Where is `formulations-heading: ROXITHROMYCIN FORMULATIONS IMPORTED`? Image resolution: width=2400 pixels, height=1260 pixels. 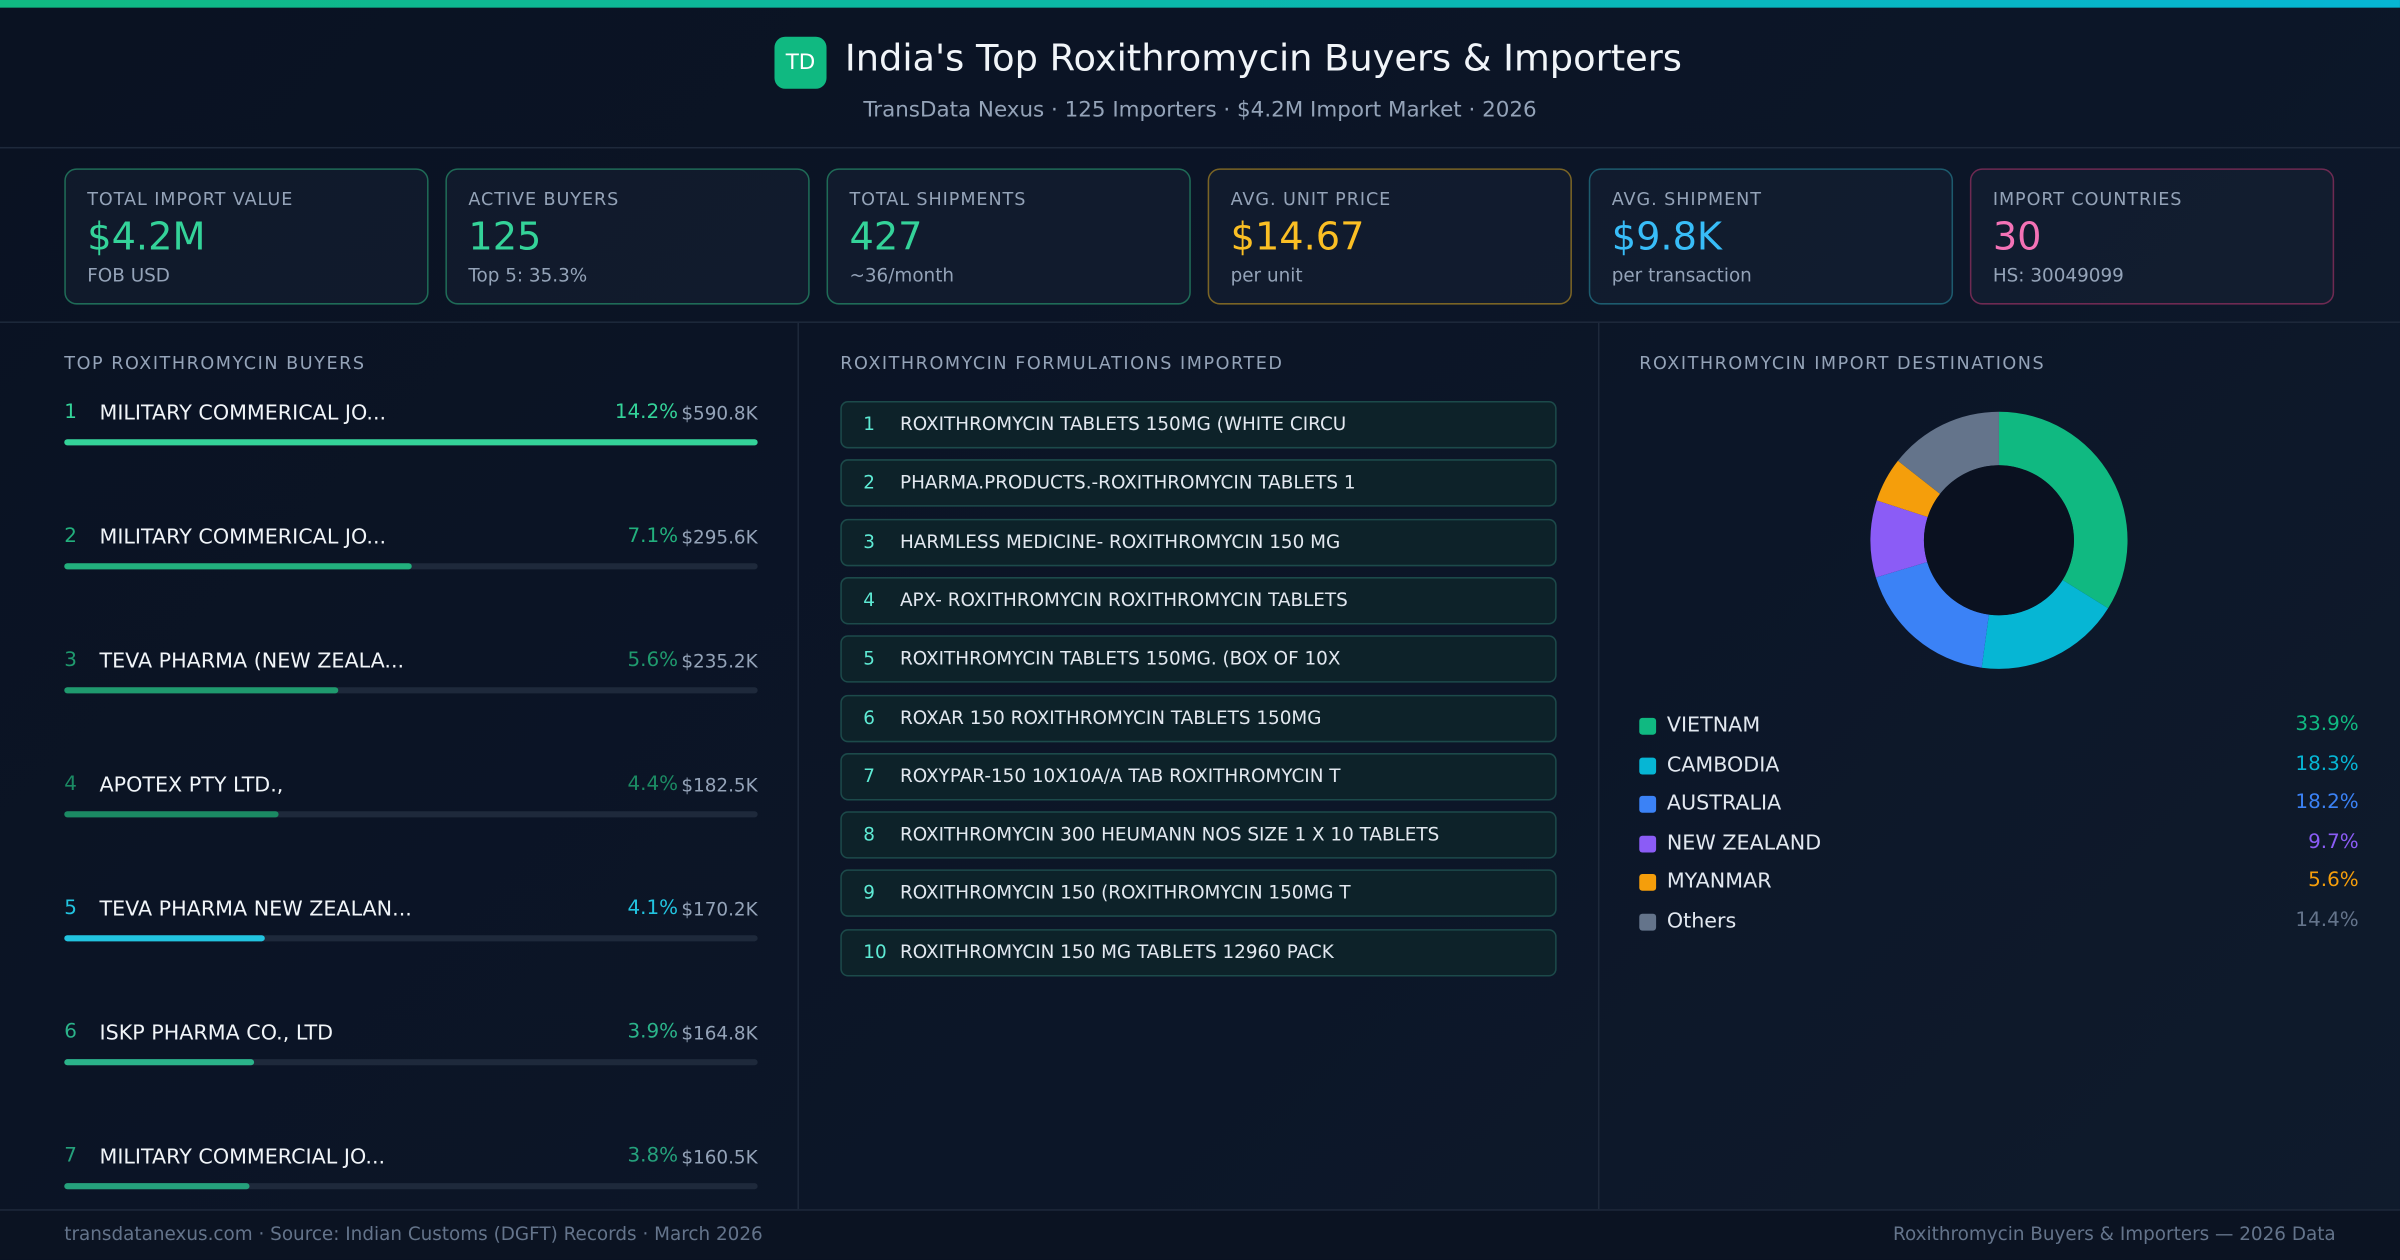
formulations-heading: ROXITHROMYCIN FORMULATIONS IMPORTED is located at coordinates (1062, 363).